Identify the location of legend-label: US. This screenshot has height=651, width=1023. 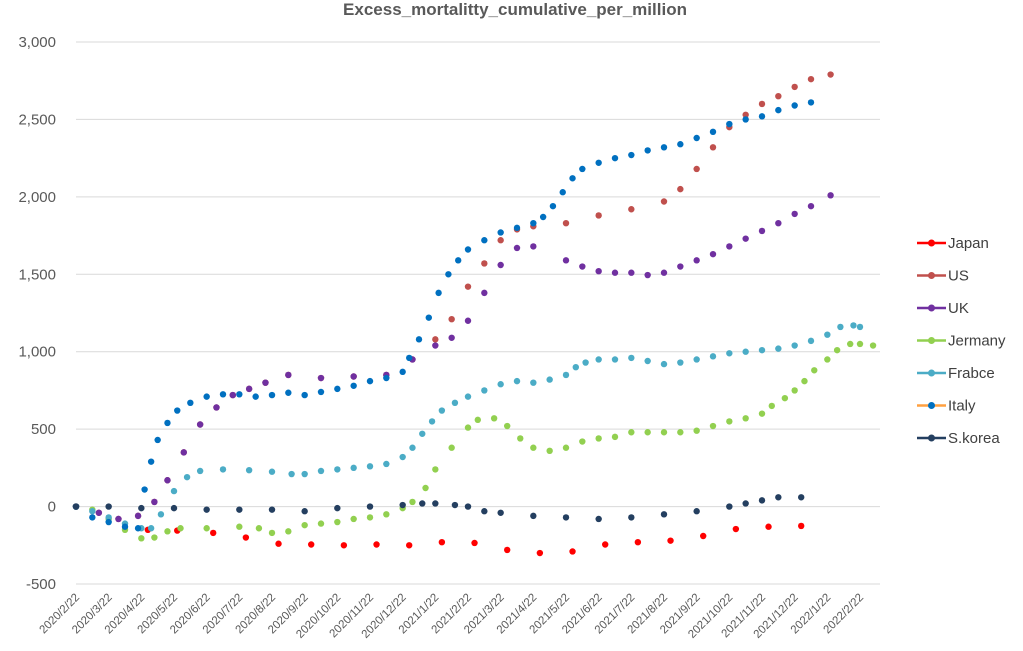
(958, 276).